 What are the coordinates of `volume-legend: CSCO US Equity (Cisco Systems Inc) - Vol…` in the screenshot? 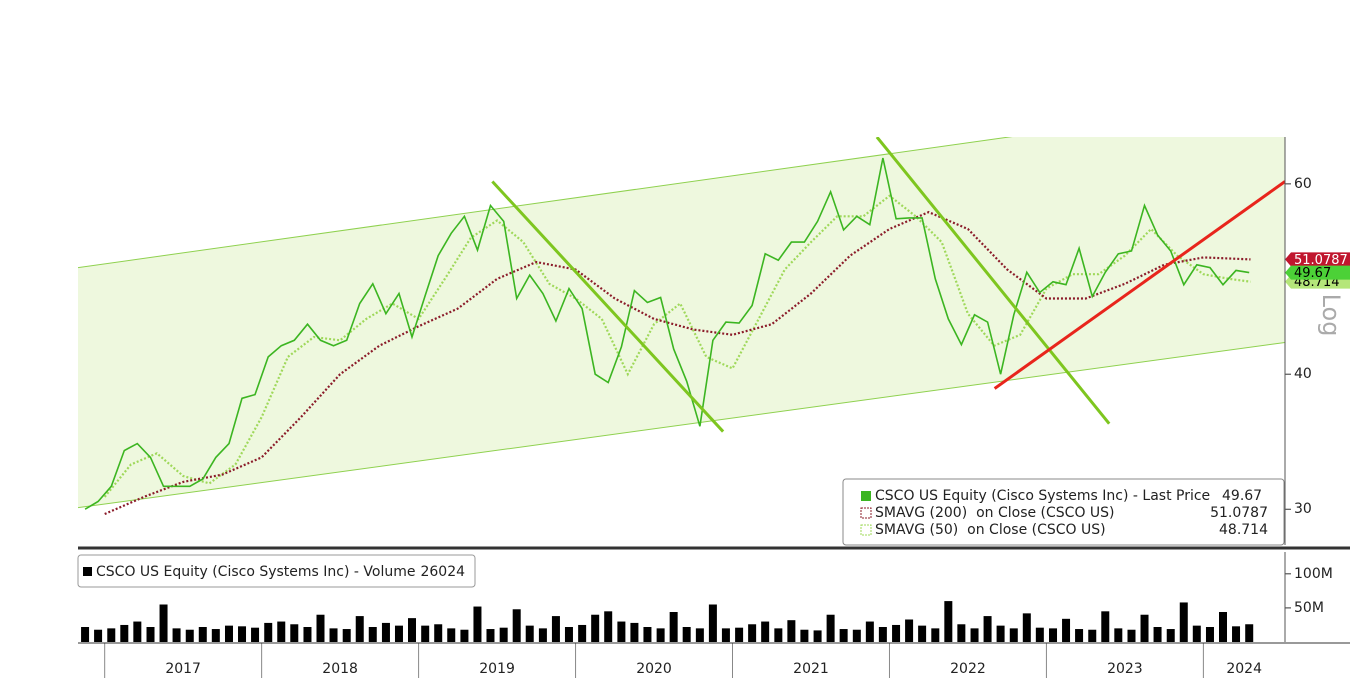 It's located at (276, 571).